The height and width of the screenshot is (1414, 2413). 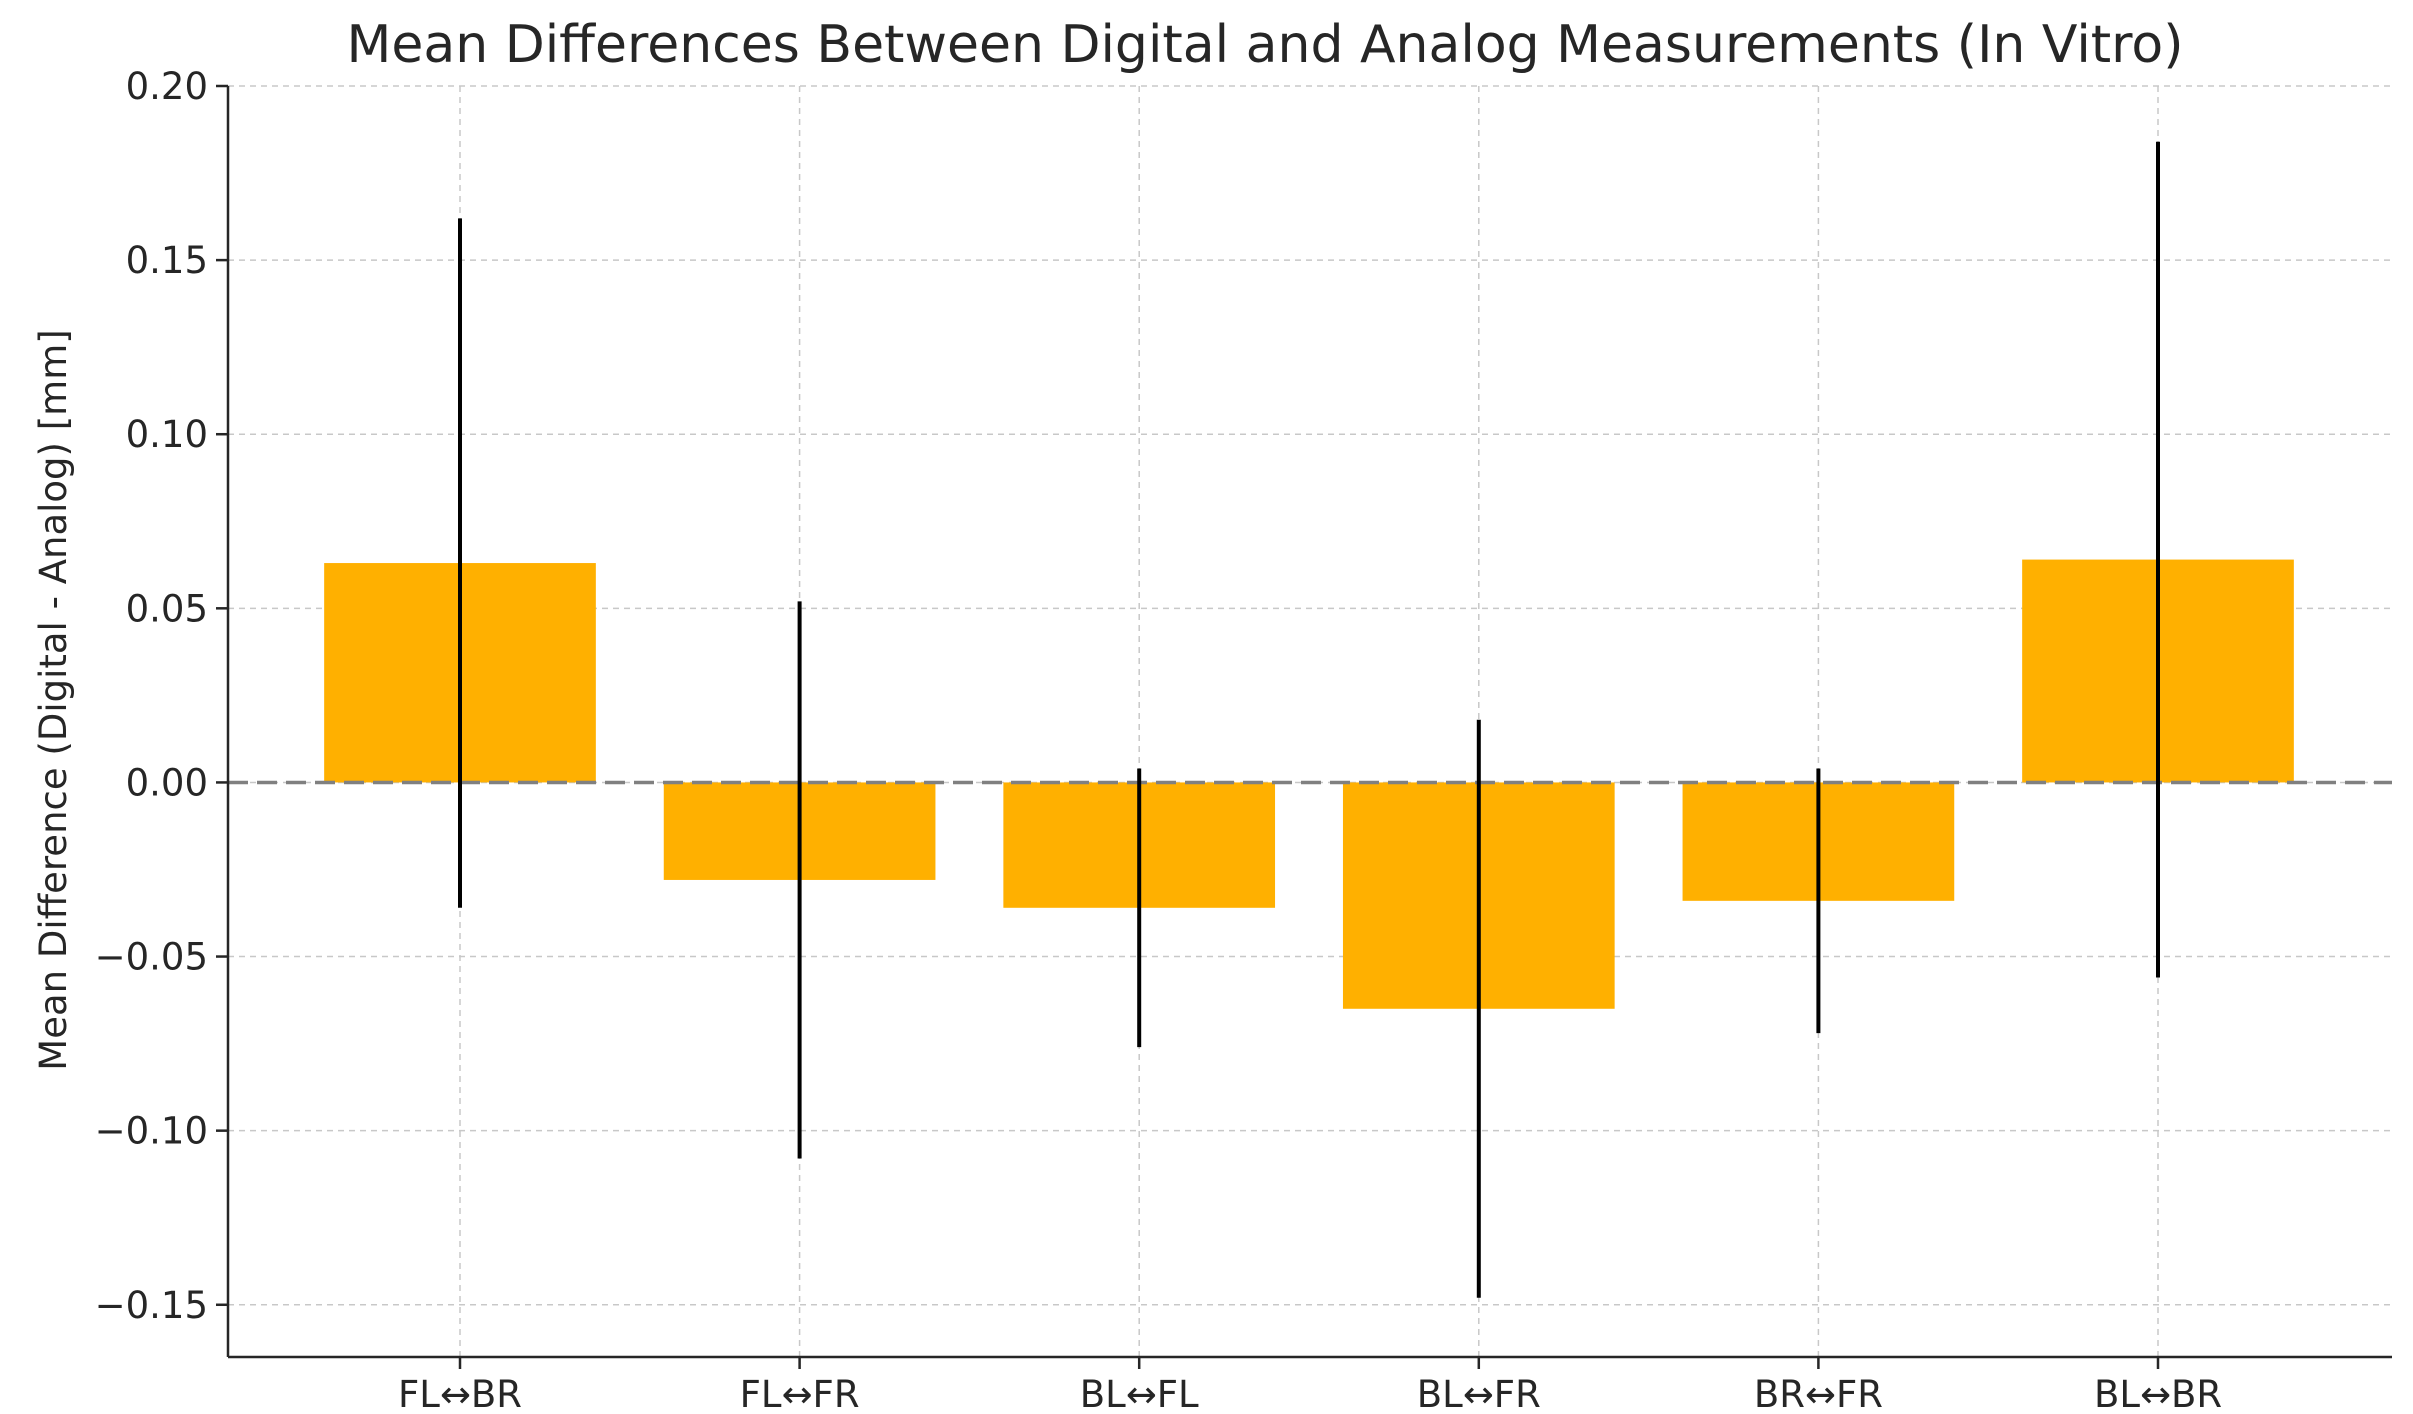 I want to click on x-tick-label: BL↔FR, so click(x=1479, y=1393).